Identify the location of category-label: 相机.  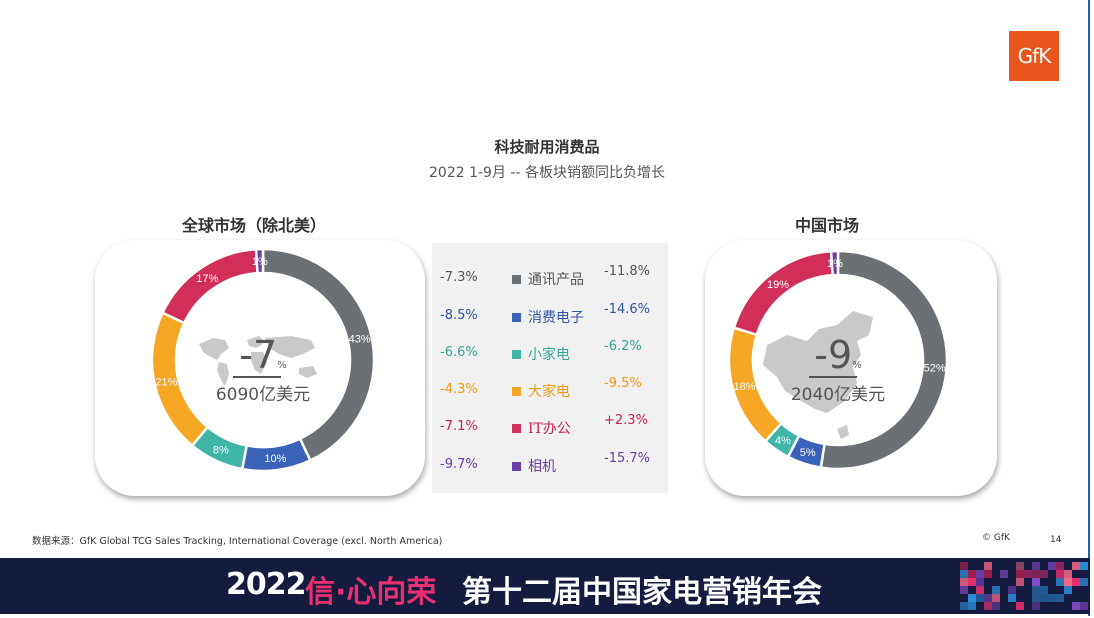
(542, 467).